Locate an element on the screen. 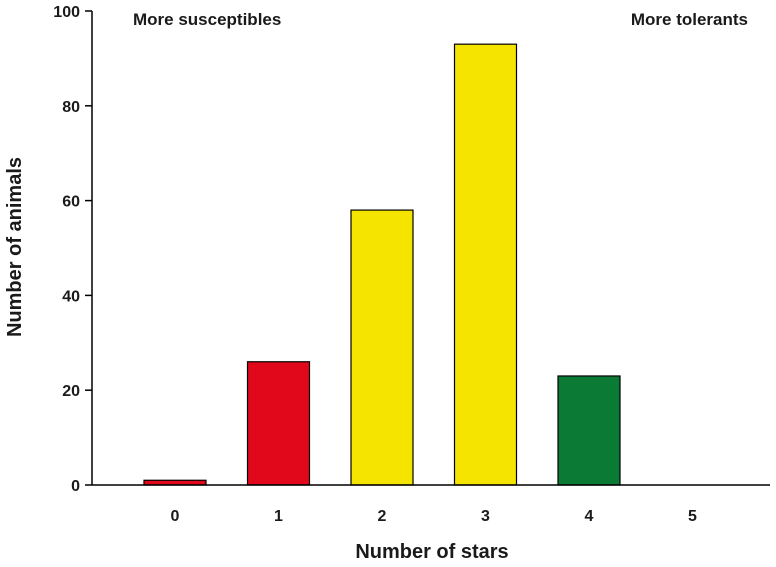  y-tick-label: 40 is located at coordinates (71, 296).